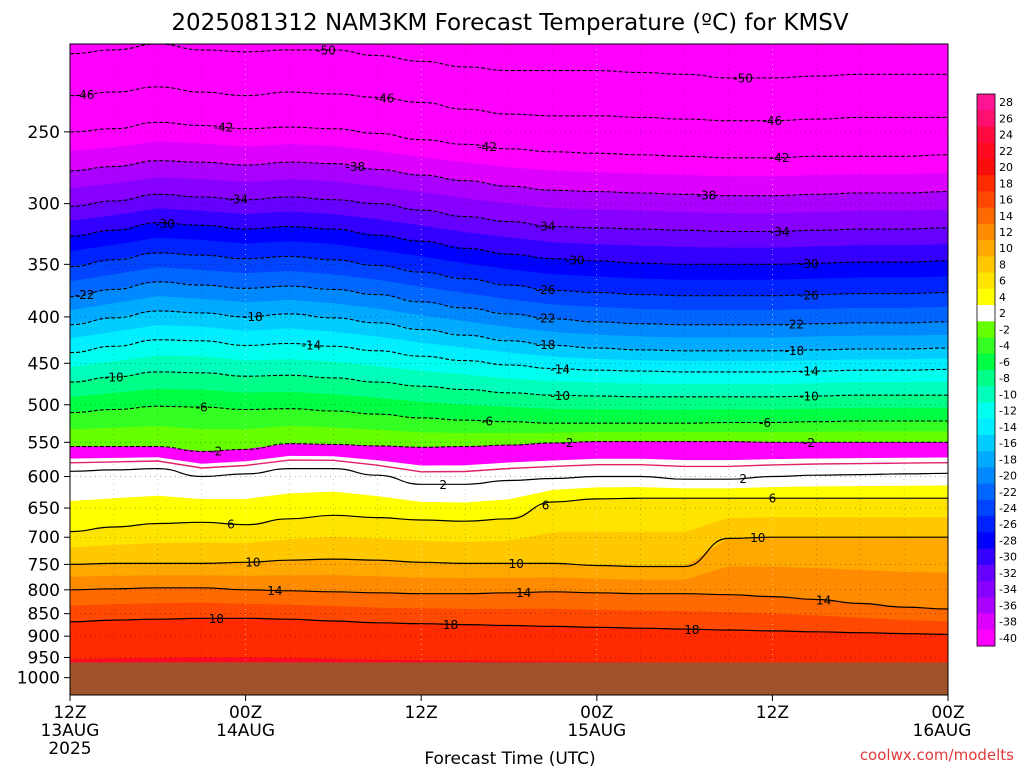  What do you see at coordinates (1008, 622) in the screenshot?
I see `colorbar-label: -38` at bounding box center [1008, 622].